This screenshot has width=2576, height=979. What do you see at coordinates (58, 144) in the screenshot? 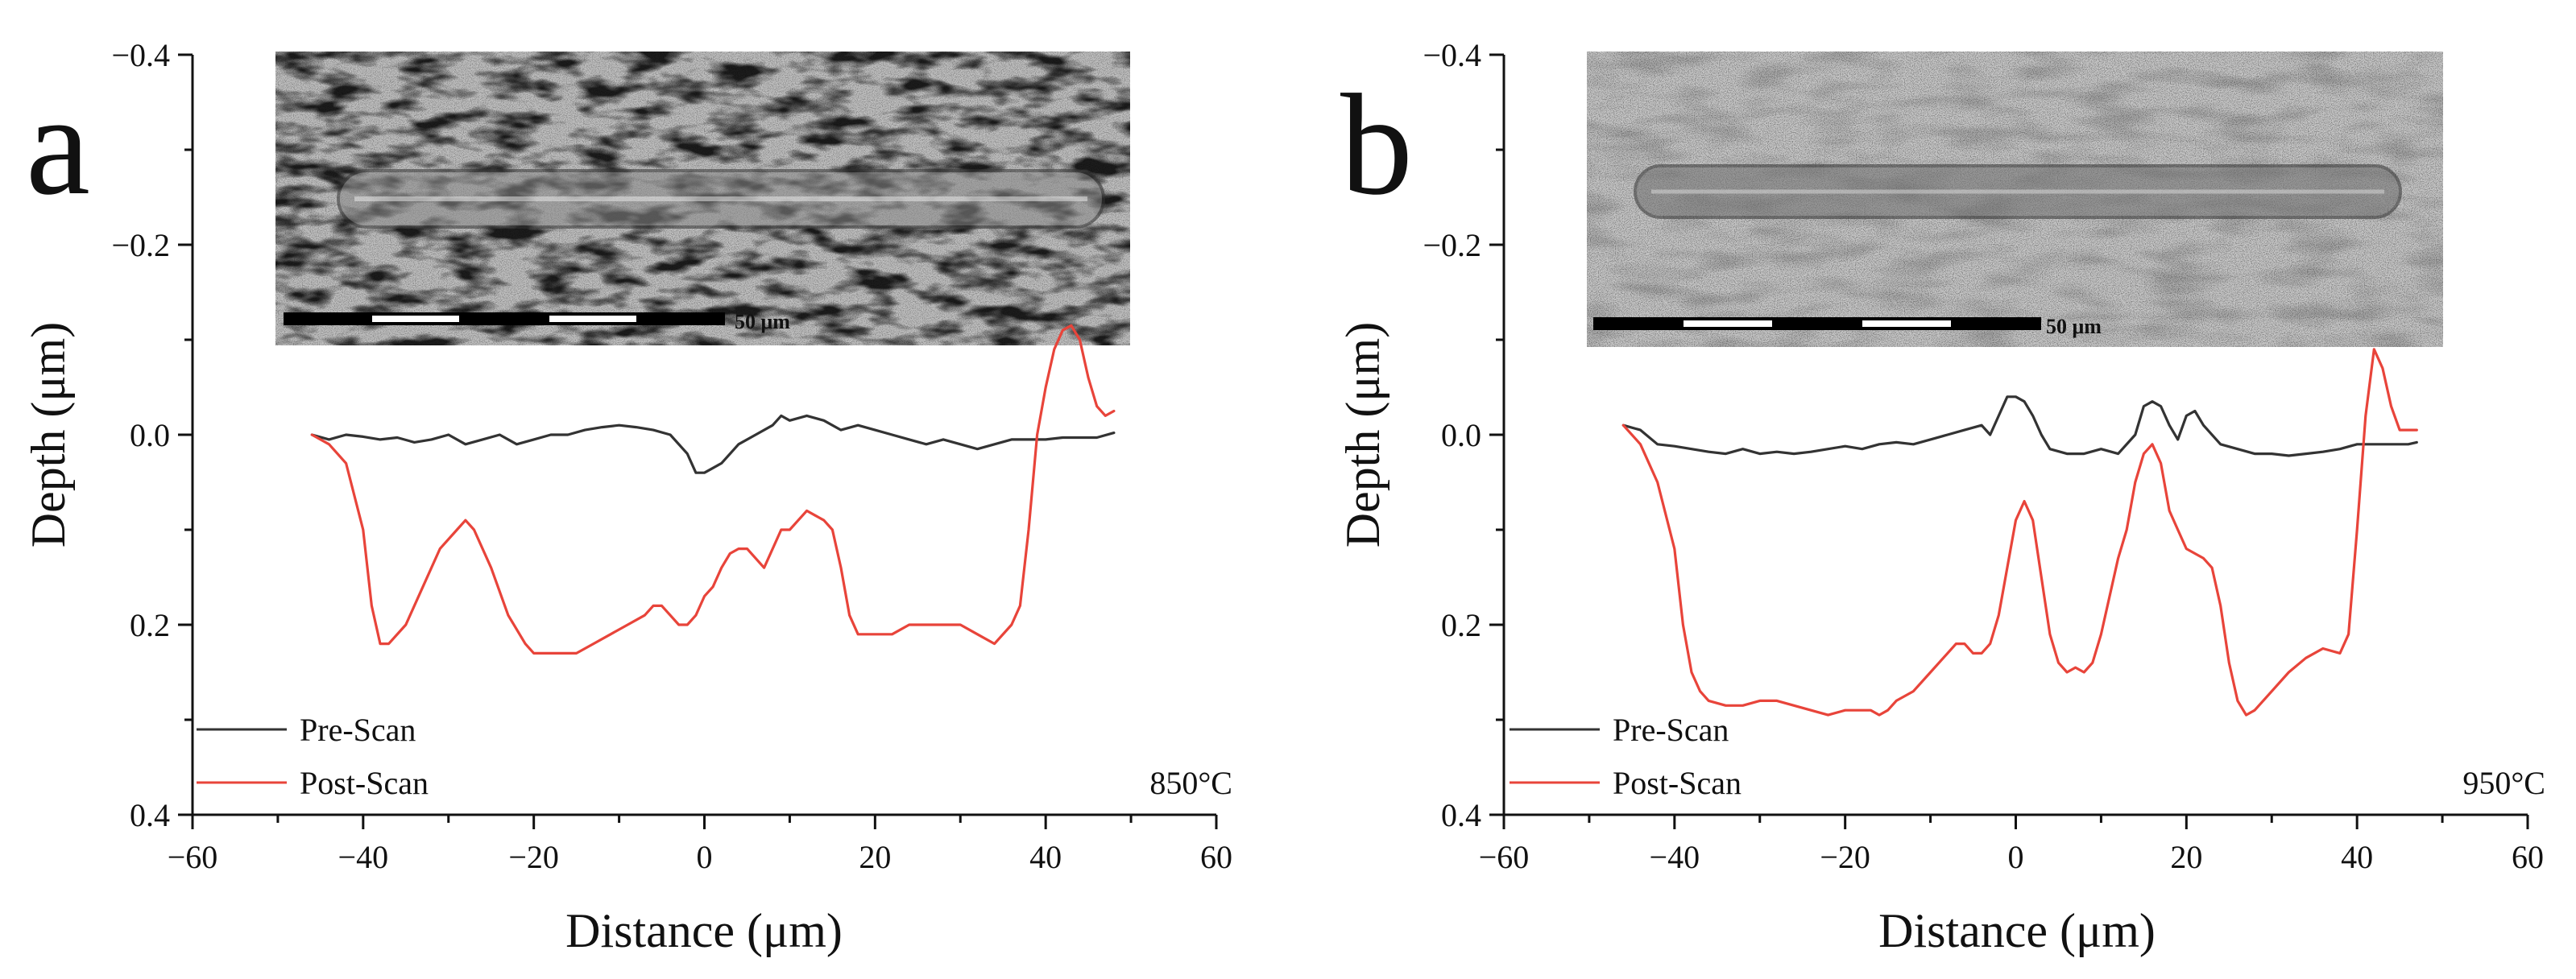
I see `panel-label-a: a` at bounding box center [58, 144].